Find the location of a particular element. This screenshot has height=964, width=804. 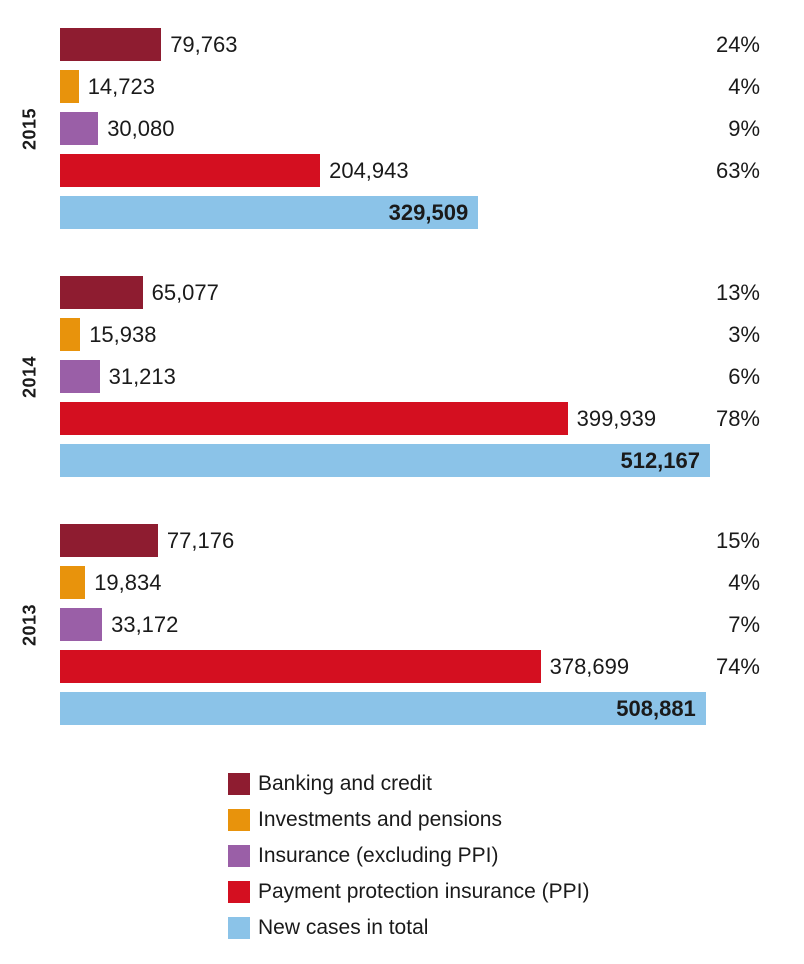

bar-percentage: 74% is located at coordinates (737, 666).